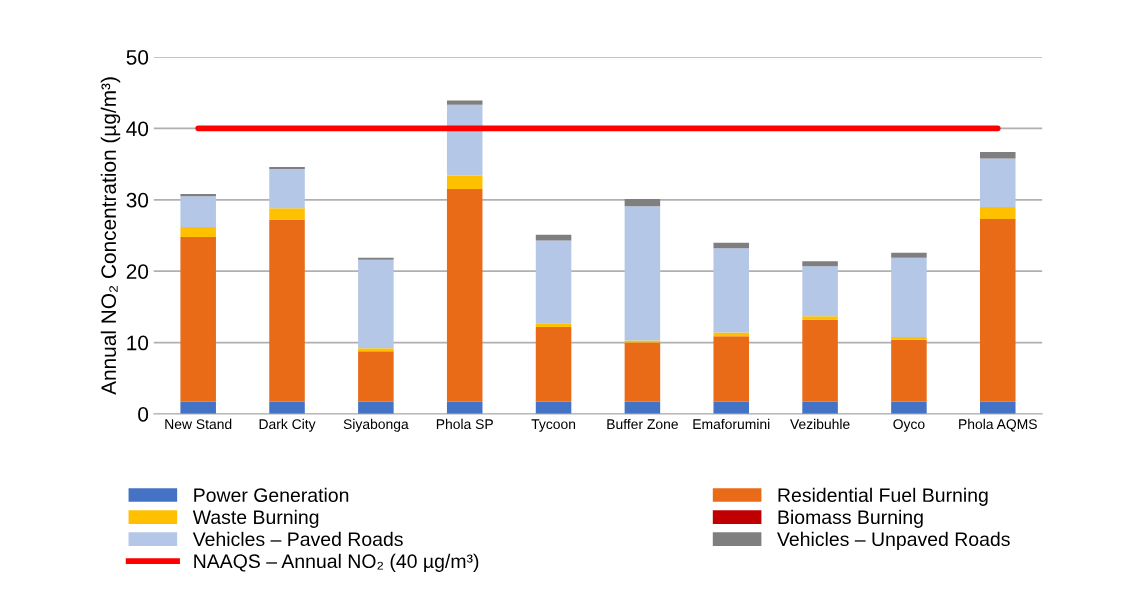 The width and height of the screenshot is (1139, 600). What do you see at coordinates (143, 414) in the screenshot?
I see `y-tick-label: 0` at bounding box center [143, 414].